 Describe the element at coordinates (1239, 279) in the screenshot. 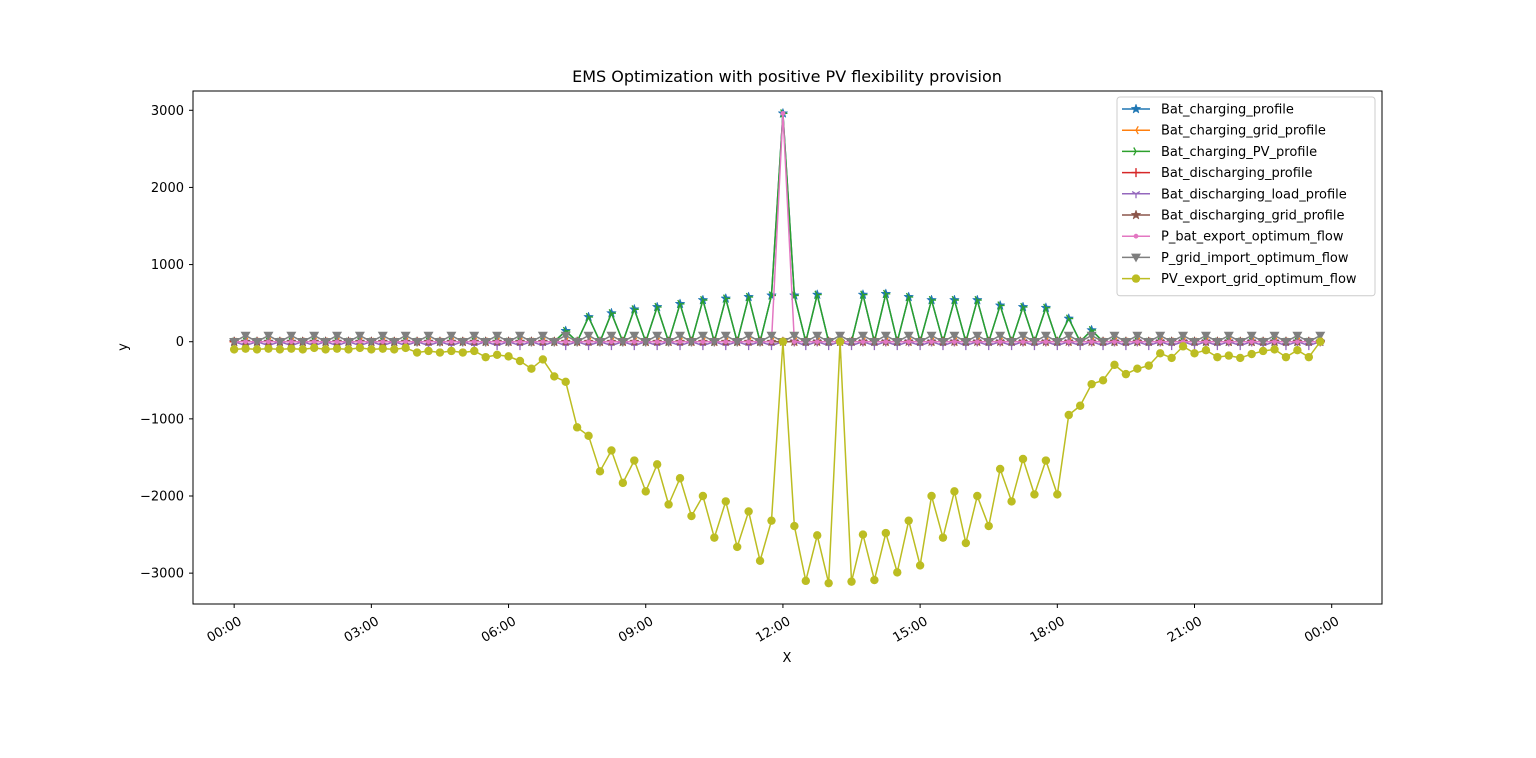

I see `legend-entry-PV_export_grid_optimum_flow: PV_export_grid_optimum_flow` at that location.